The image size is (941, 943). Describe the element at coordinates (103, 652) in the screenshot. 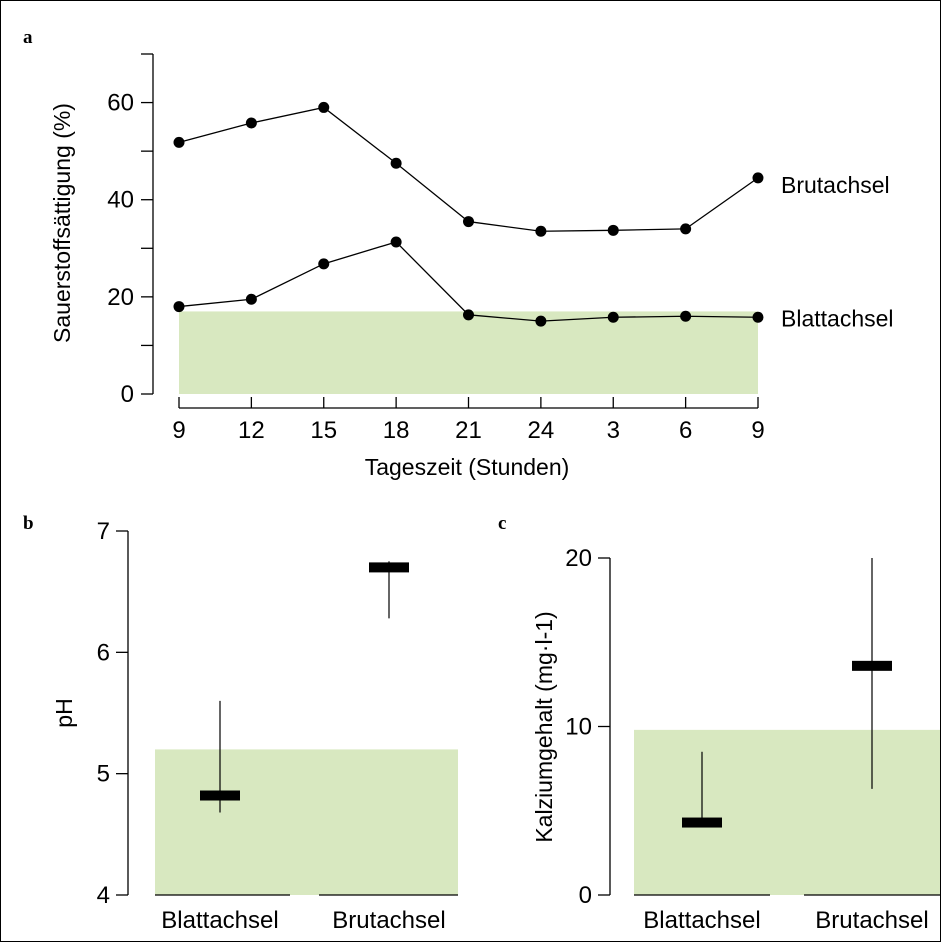

I see `y-tick-label: 6` at that location.